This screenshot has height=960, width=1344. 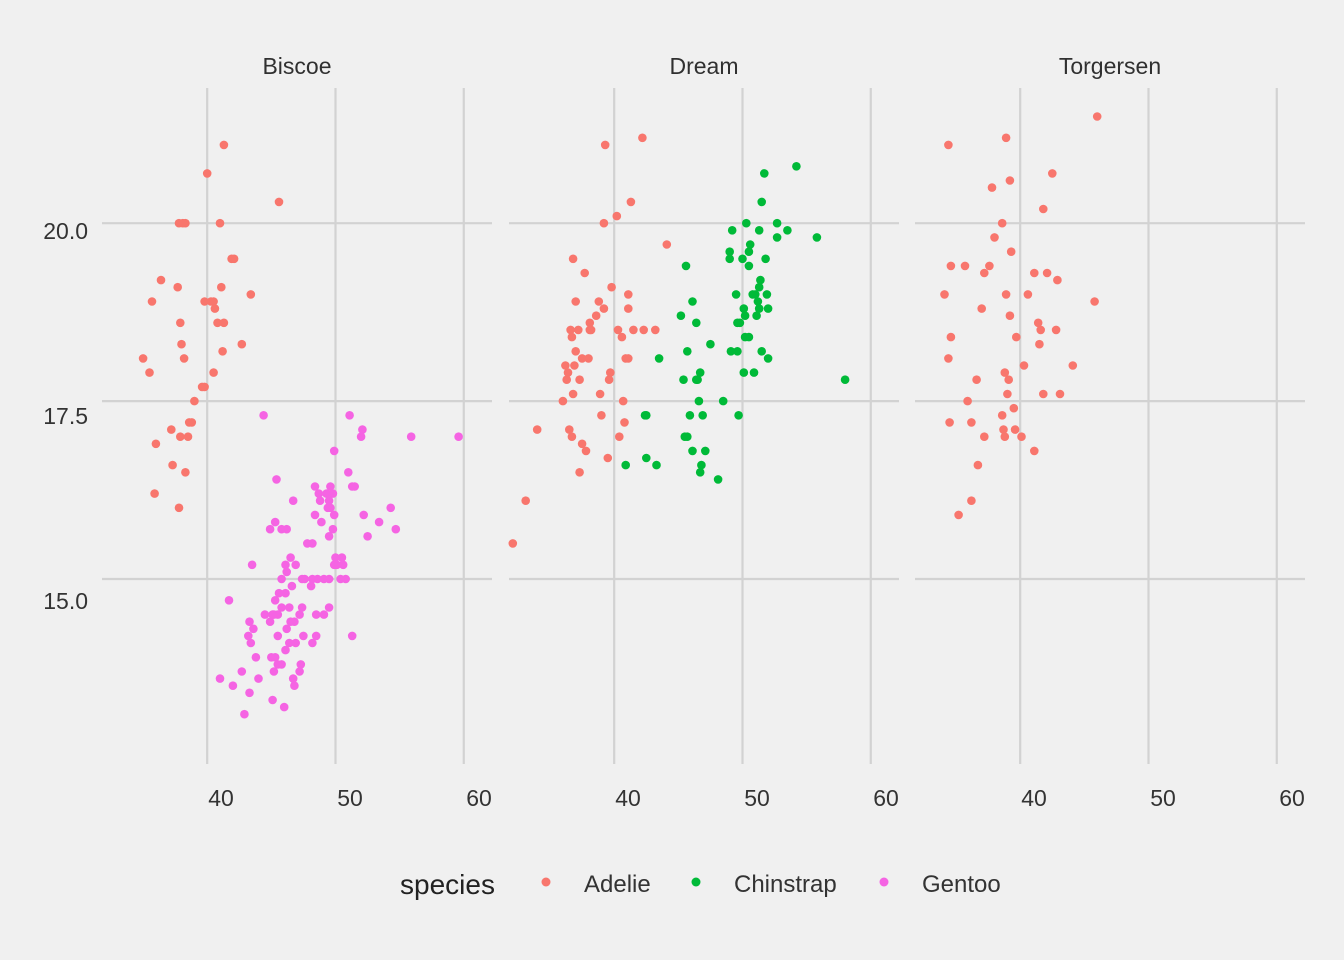 I want to click on legend-label-gentoo: Gentoo, so click(x=961, y=884).